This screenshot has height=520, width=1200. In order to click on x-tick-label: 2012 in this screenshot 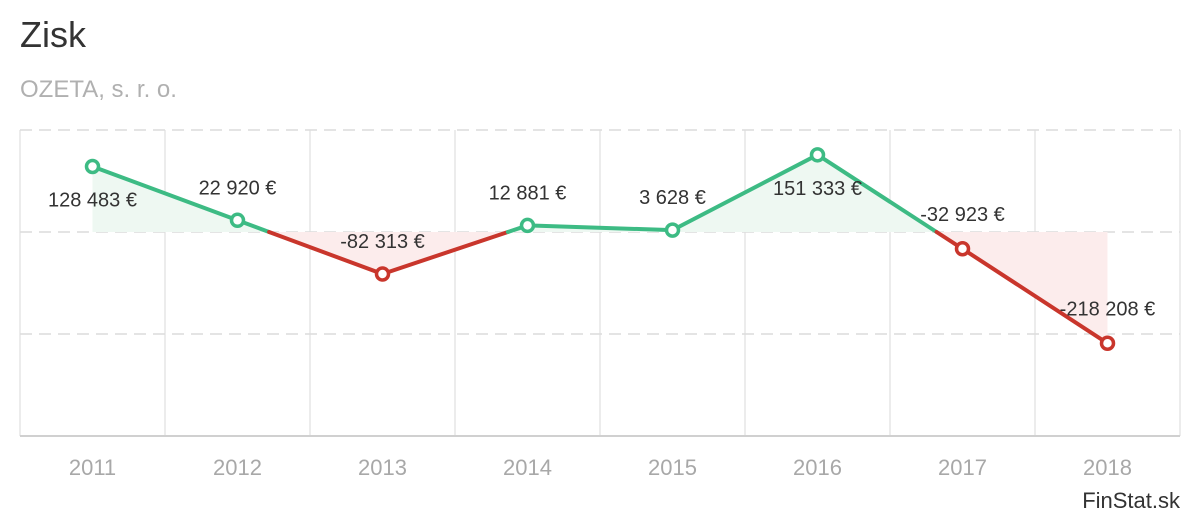, I will do `click(237, 467)`.